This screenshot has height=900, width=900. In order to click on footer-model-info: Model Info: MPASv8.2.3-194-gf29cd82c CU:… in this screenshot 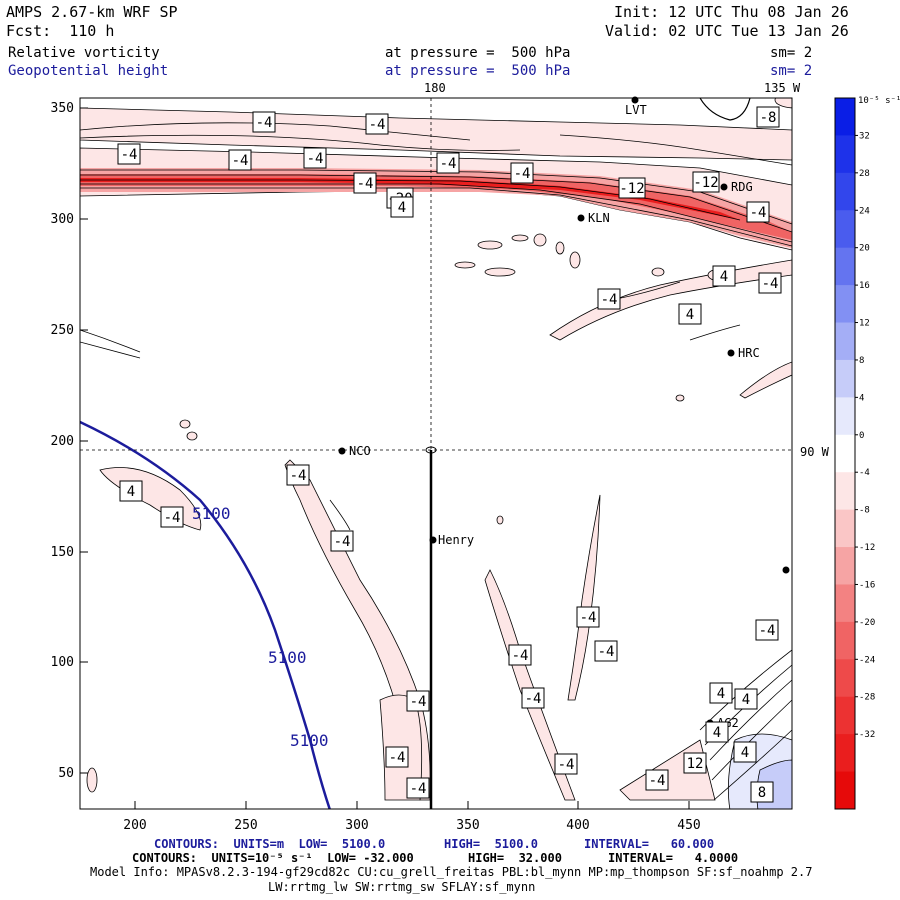, I will do `click(451, 872)`.